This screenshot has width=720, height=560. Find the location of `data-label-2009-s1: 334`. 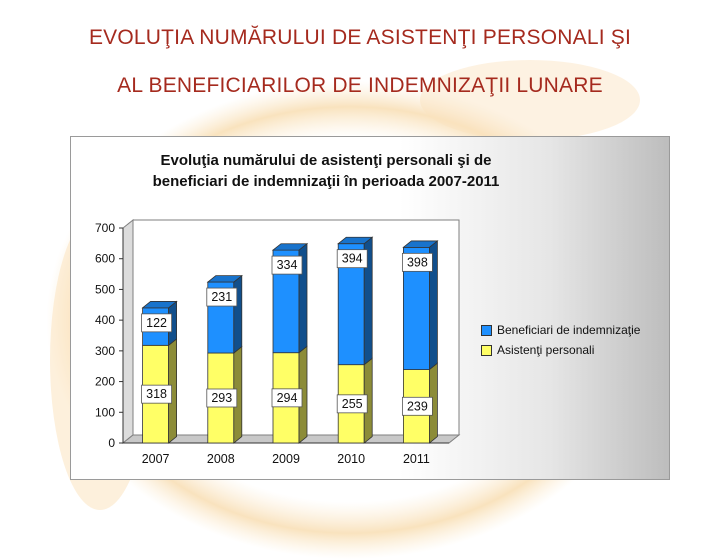

data-label-2009-s1: 334 is located at coordinates (287, 265).